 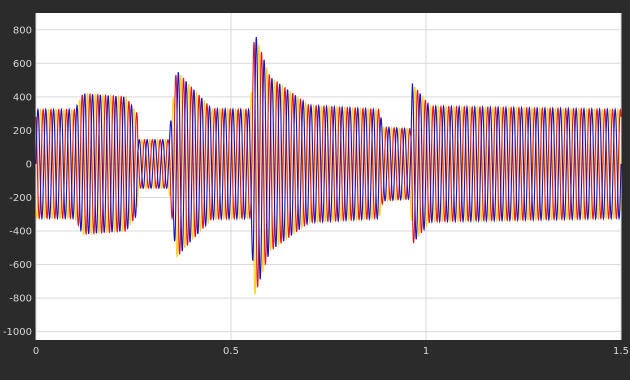 What do you see at coordinates (22, 97) in the screenshot?
I see `y-tick-label: 400` at bounding box center [22, 97].